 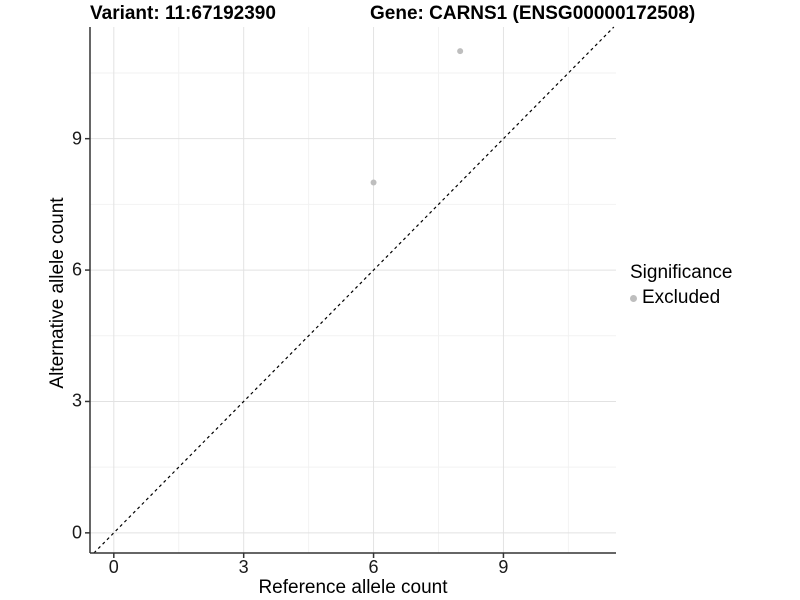 I want to click on y-tick-label: 3, so click(x=76, y=400).